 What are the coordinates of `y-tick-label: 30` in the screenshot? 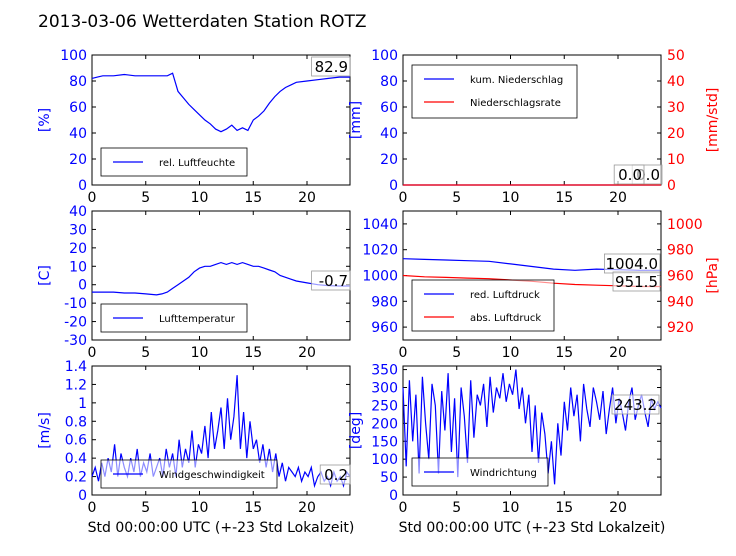 It's located at (78, 230).